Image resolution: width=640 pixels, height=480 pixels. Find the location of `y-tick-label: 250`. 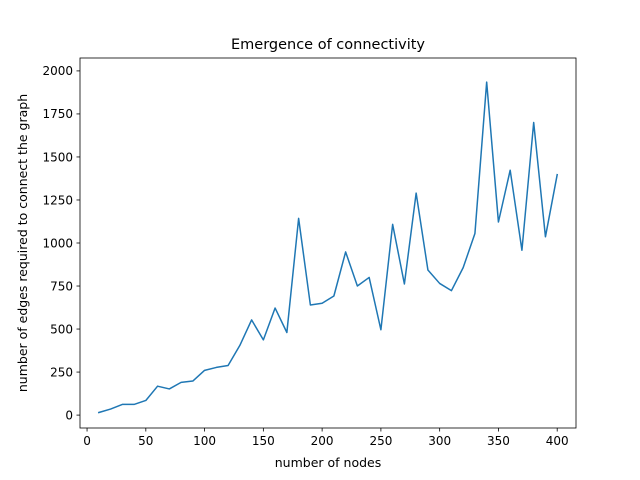

y-tick-label: 250 is located at coordinates (61, 372).